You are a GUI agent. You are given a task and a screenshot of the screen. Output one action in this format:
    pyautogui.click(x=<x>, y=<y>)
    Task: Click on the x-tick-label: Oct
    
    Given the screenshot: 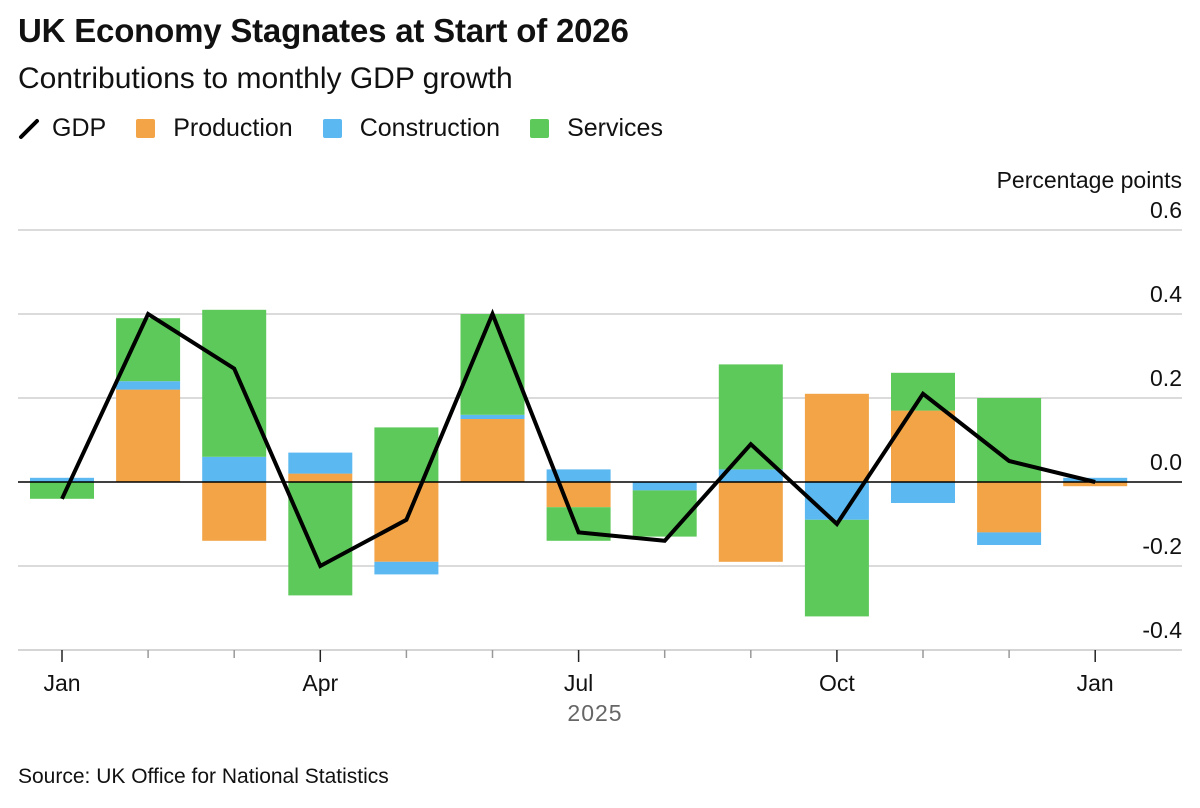 What is the action you would take?
    pyautogui.click(x=837, y=683)
    